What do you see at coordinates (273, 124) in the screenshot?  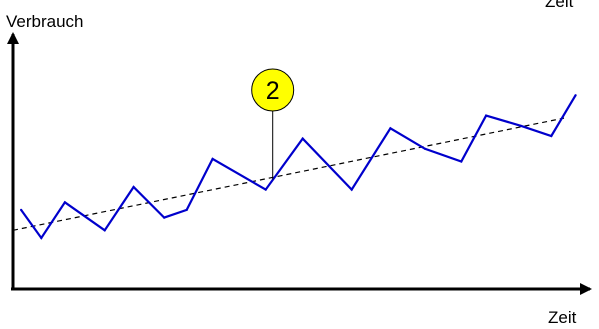 I see `annotation-layer: 2` at bounding box center [273, 124].